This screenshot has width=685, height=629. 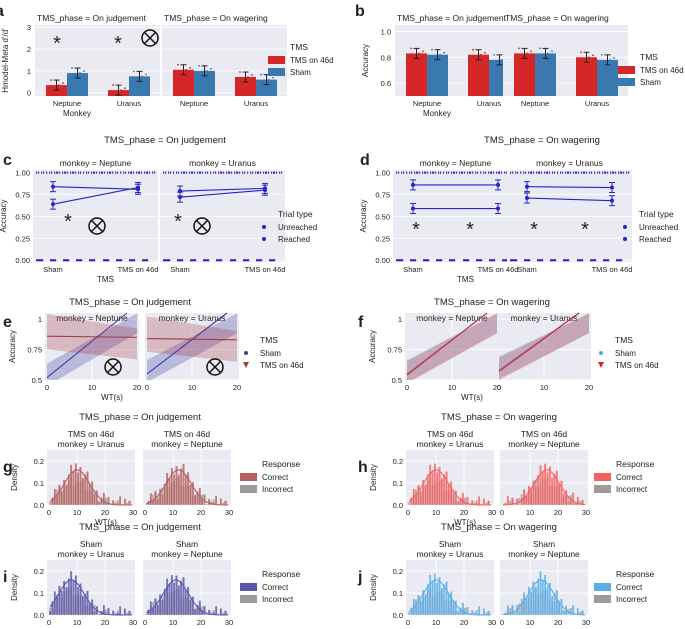 I want to click on y-tick-label: 0.2, so click(x=398, y=461).